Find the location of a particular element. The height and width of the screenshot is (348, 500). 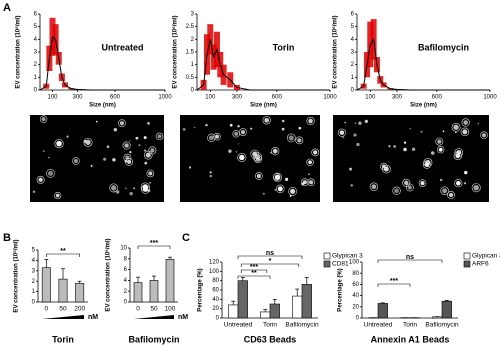

y-tick-label: 6 is located at coordinates (353, 15).